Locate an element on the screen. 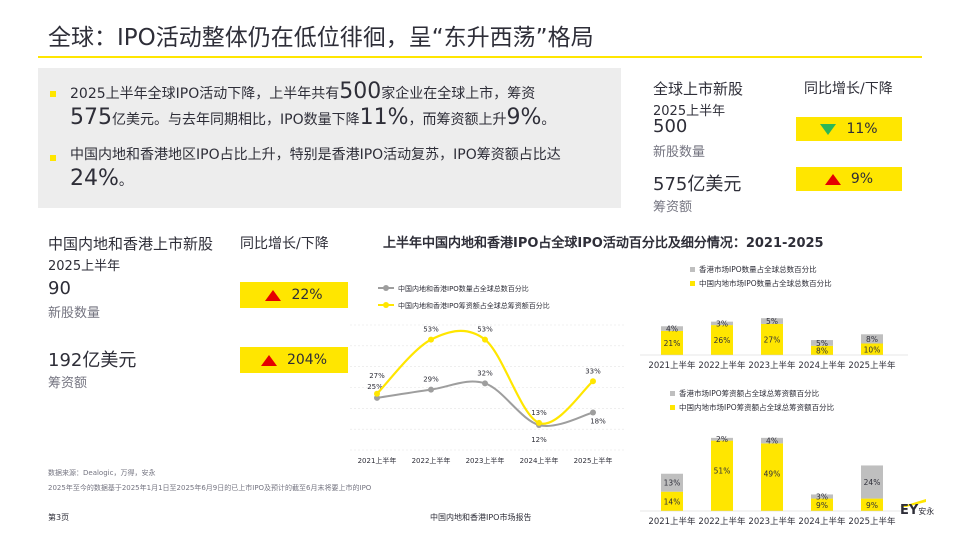 Image resolution: width=960 pixels, height=540 pixels. data-label: 21% is located at coordinates (672, 343).